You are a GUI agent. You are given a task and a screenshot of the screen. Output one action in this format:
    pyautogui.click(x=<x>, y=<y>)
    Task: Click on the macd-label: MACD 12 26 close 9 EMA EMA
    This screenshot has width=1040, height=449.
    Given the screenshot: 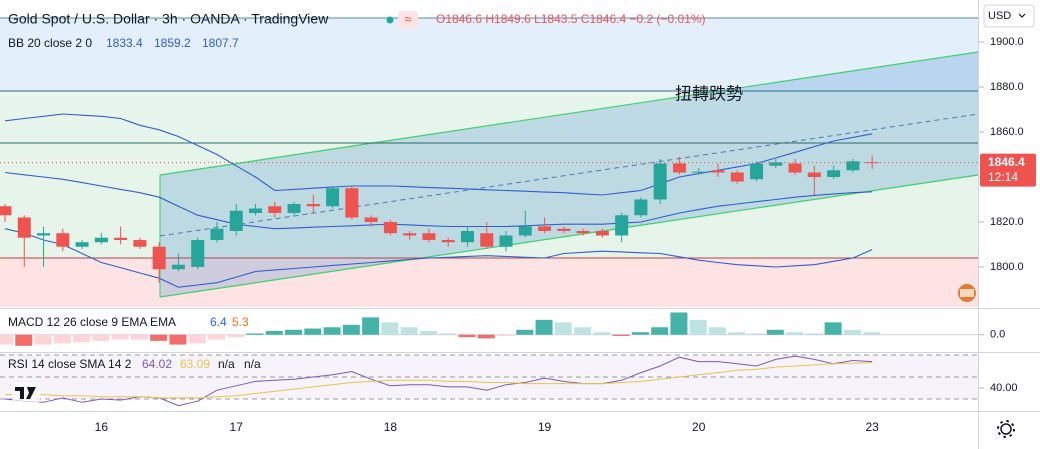 What is the action you would take?
    pyautogui.click(x=92, y=322)
    